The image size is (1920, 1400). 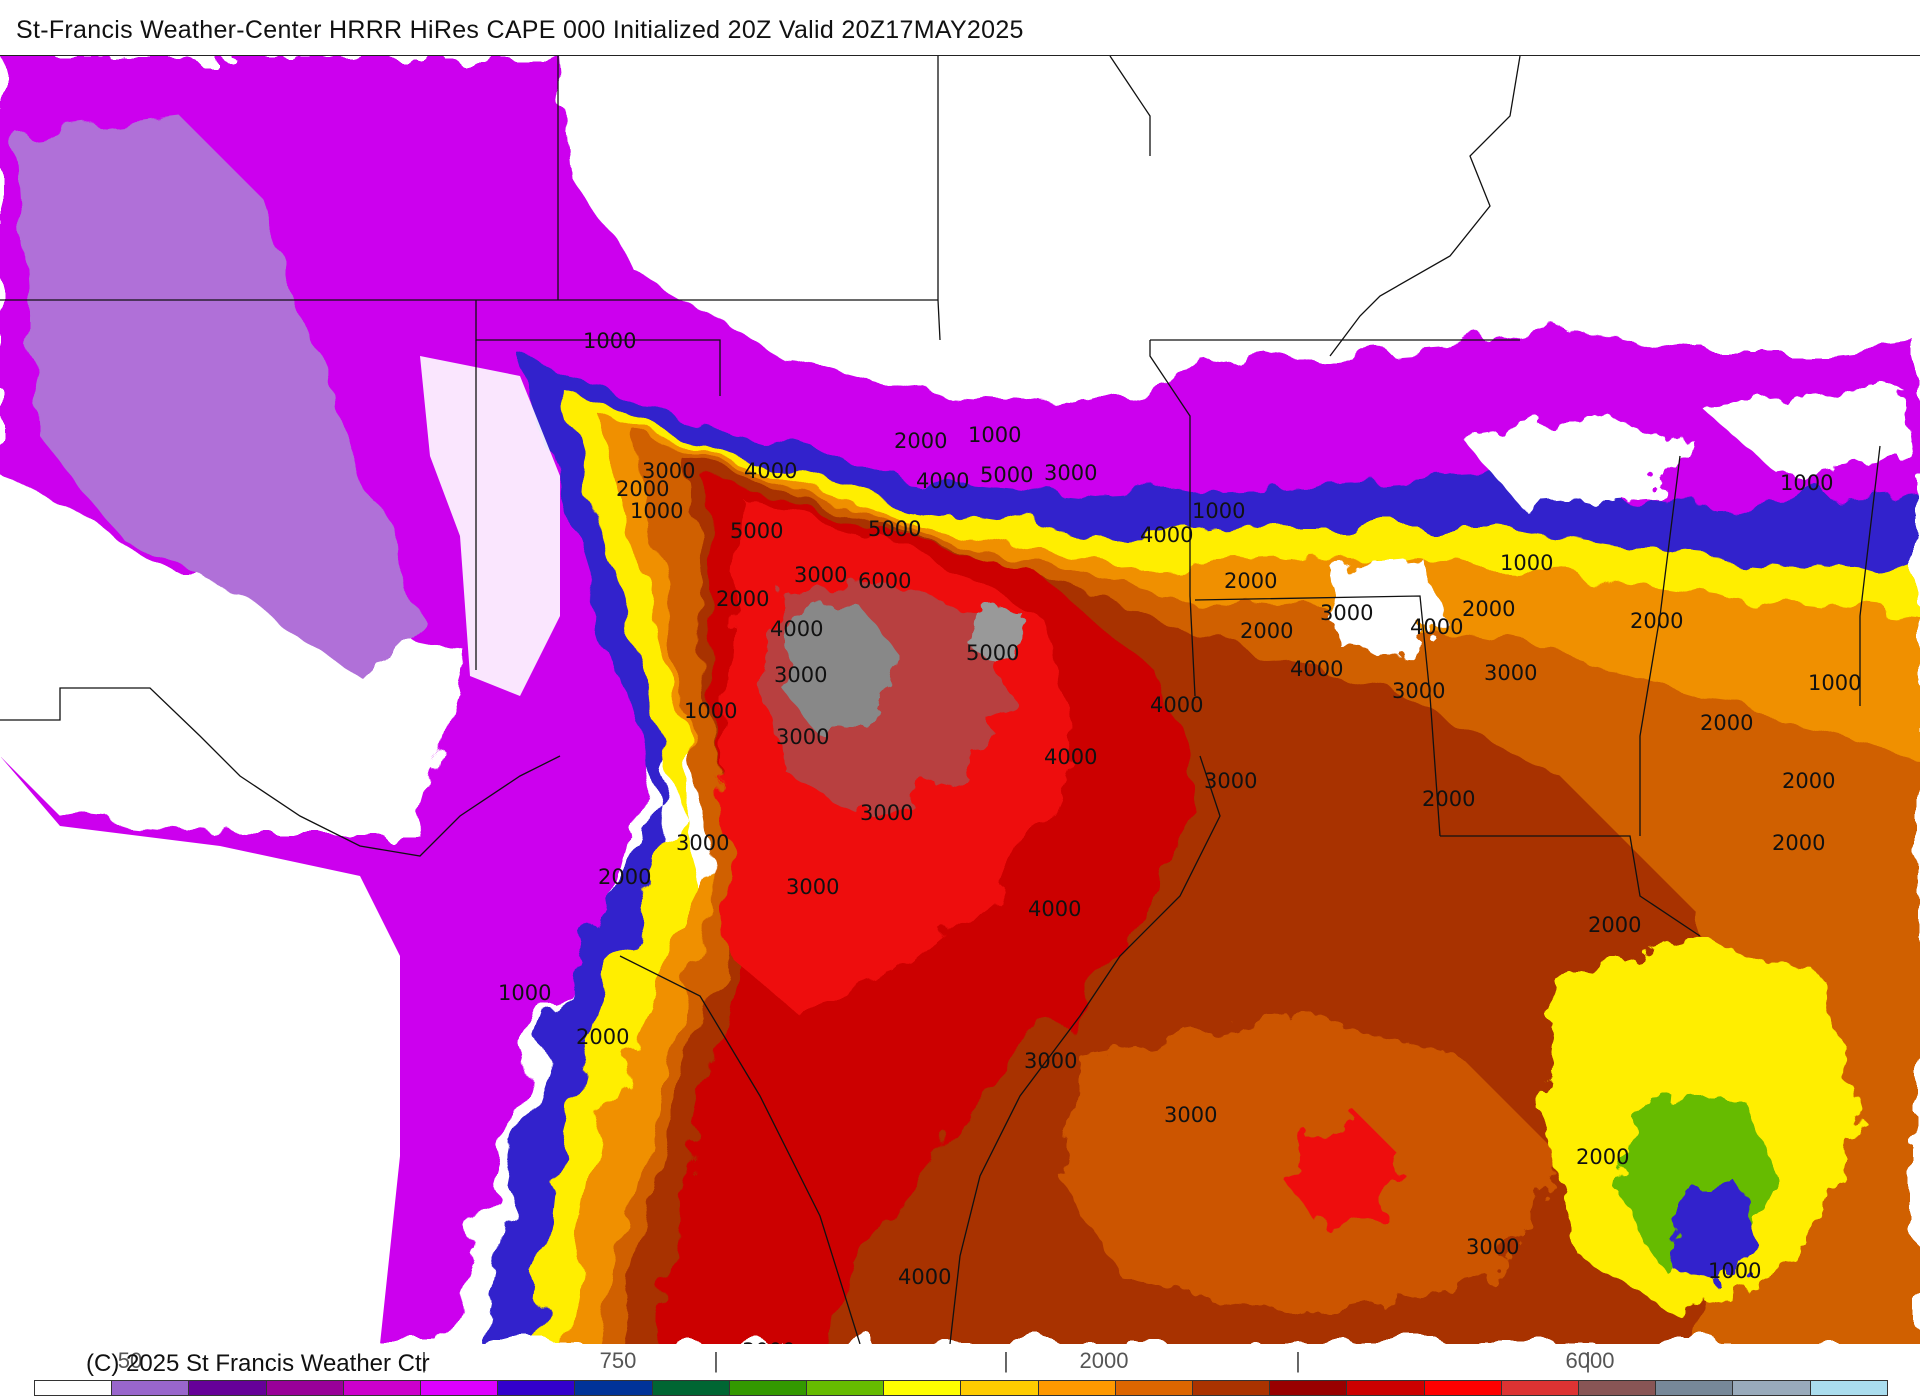 I want to click on west-unshaded-zone, so click(x=200, y=1050).